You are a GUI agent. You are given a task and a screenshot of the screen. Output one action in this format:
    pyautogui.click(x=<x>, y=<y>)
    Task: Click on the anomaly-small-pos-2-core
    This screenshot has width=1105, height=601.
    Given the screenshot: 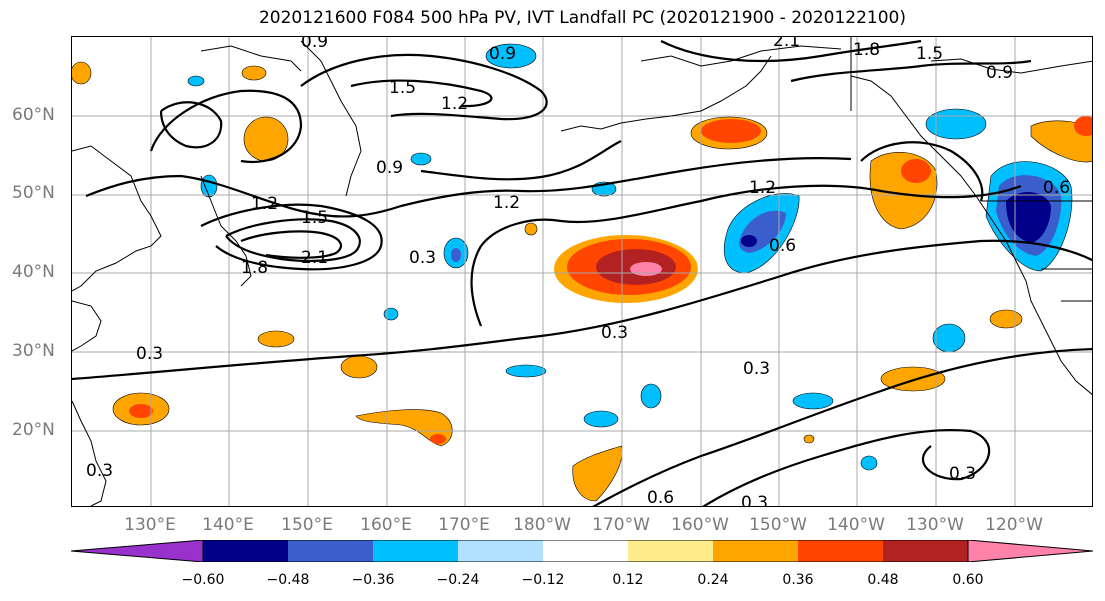 What is the action you would take?
    pyautogui.click(x=438, y=439)
    